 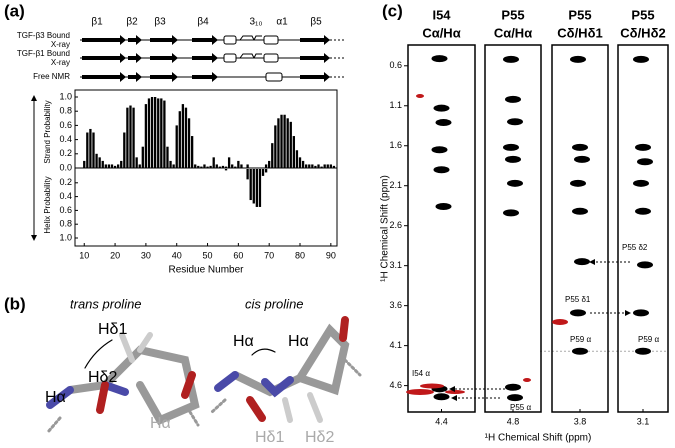 What do you see at coordinates (115, 255) in the screenshot?
I see `x-tick-label: 20` at bounding box center [115, 255].